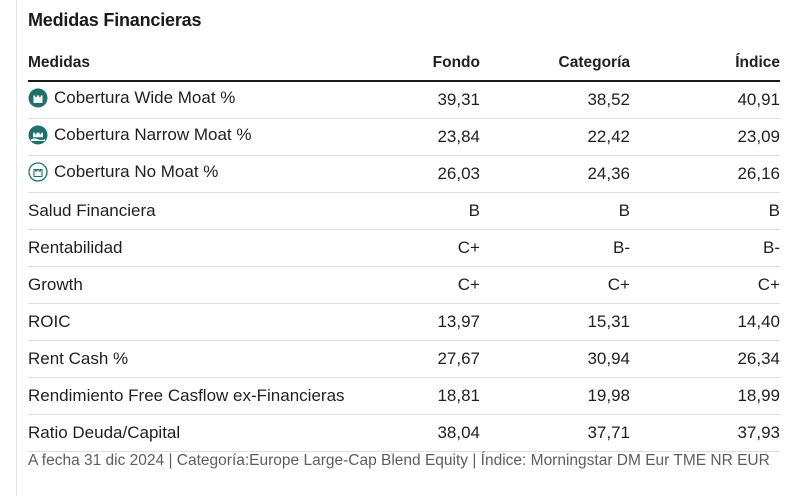  What do you see at coordinates (705, 100) in the screenshot?
I see `cell-index: 40,91` at bounding box center [705, 100].